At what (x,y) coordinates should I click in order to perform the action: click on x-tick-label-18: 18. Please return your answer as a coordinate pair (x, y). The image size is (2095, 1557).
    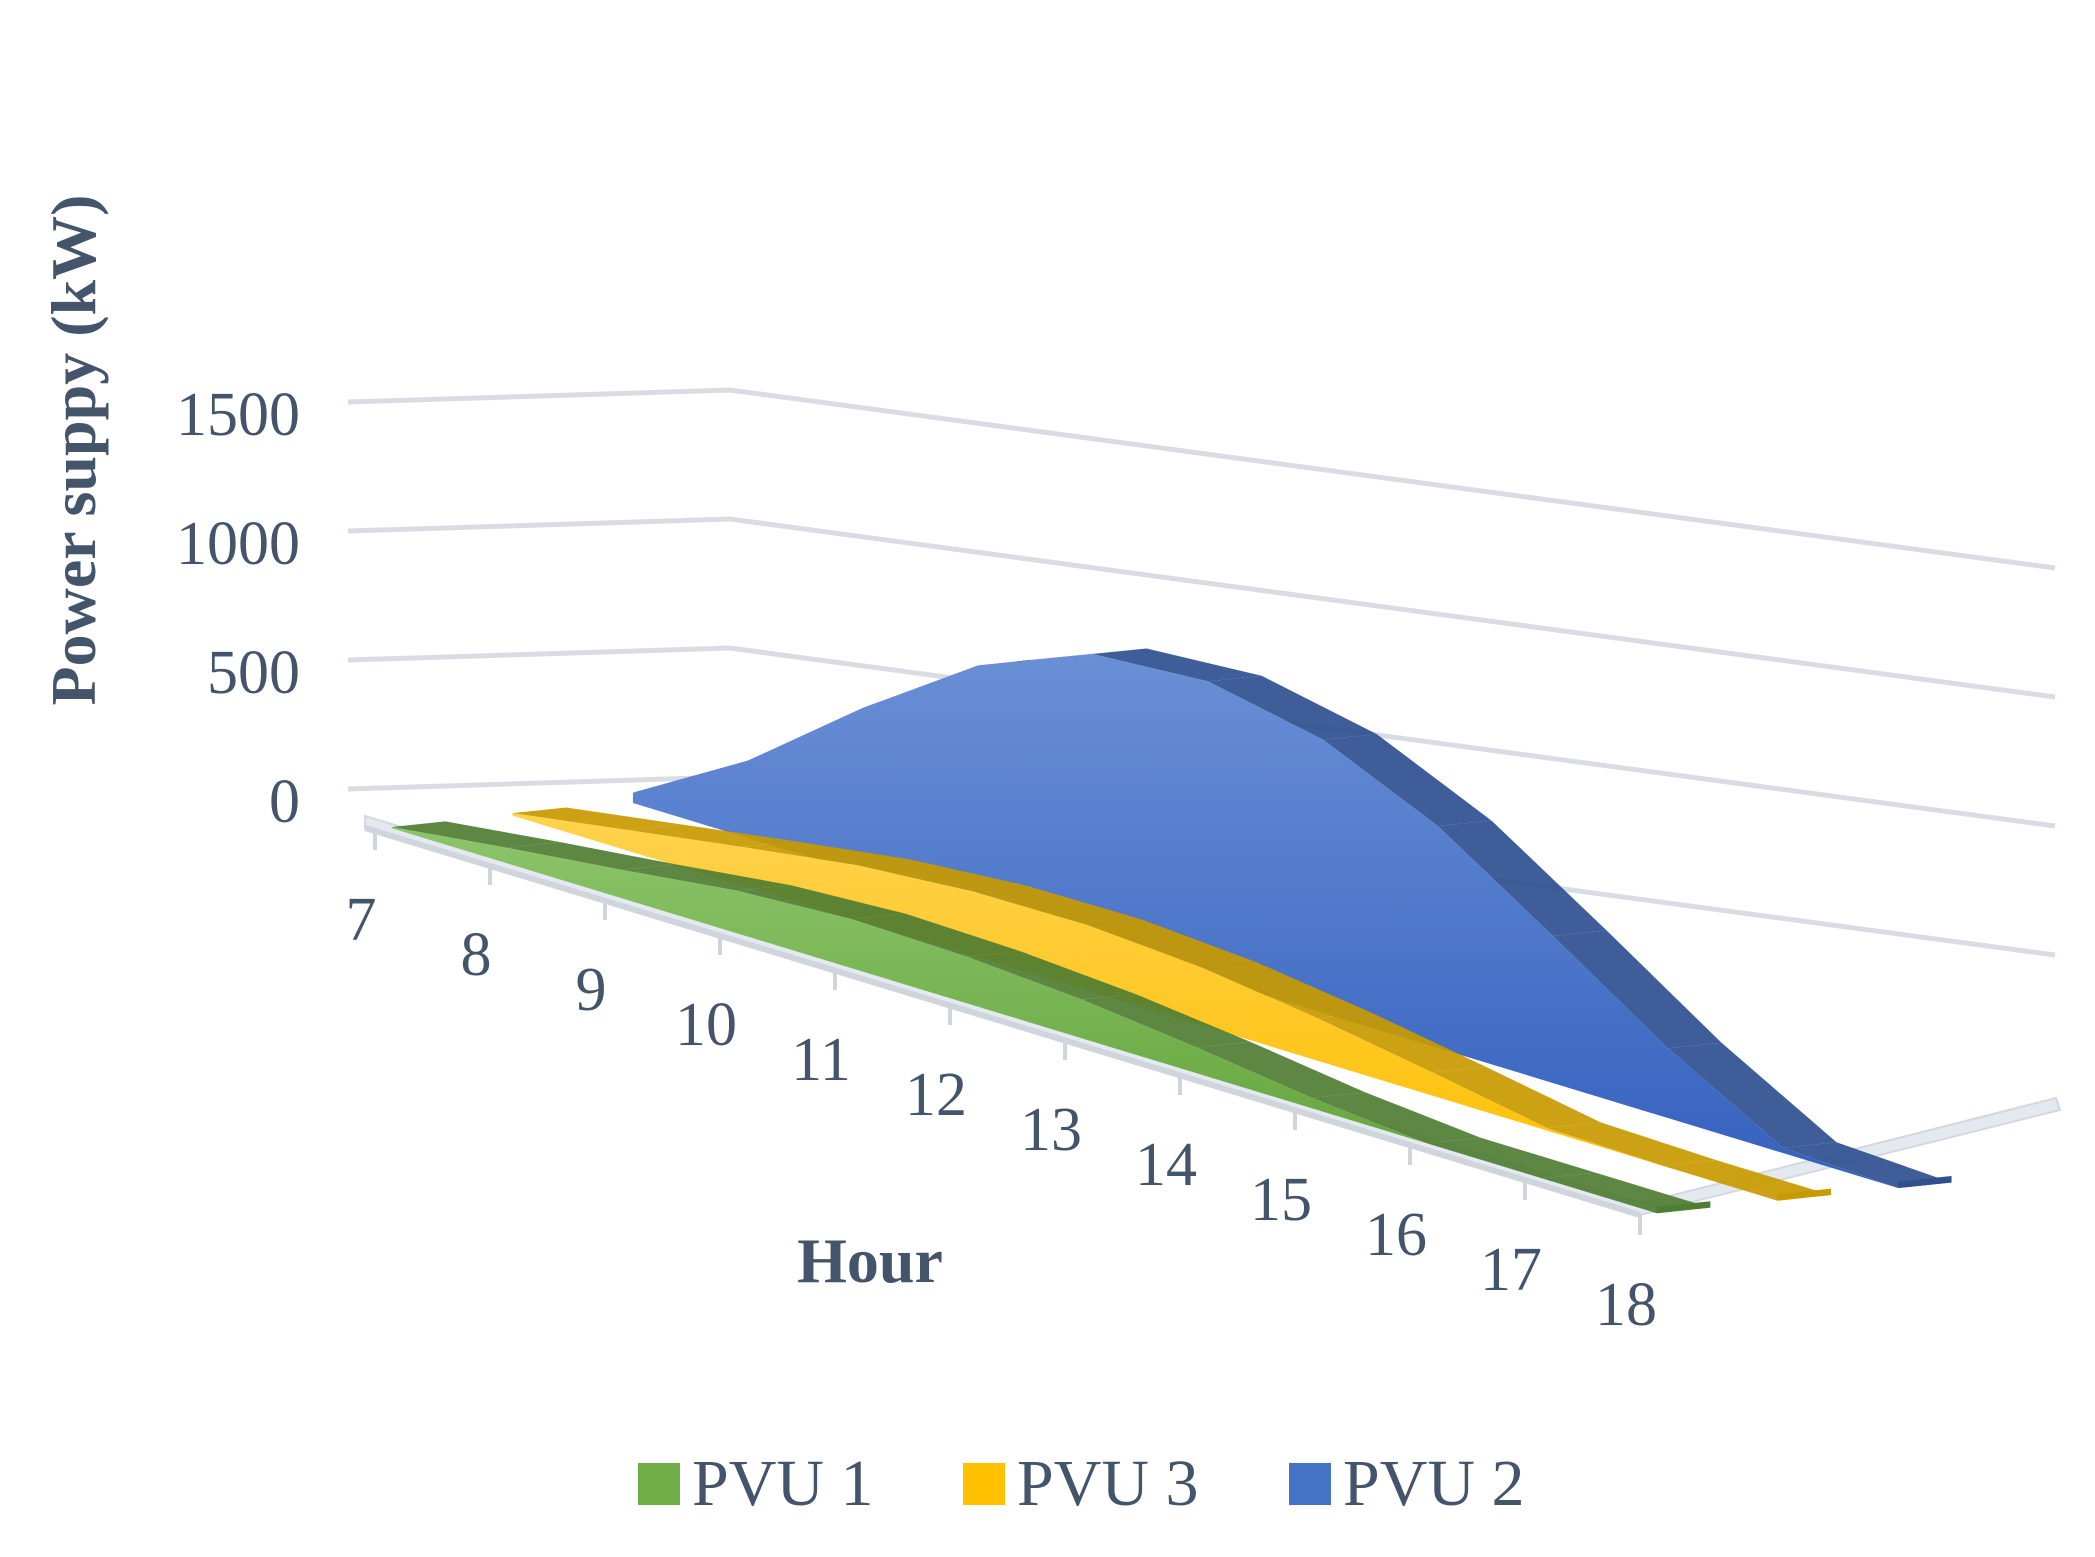
    Looking at the image, I should click on (1626, 1305).